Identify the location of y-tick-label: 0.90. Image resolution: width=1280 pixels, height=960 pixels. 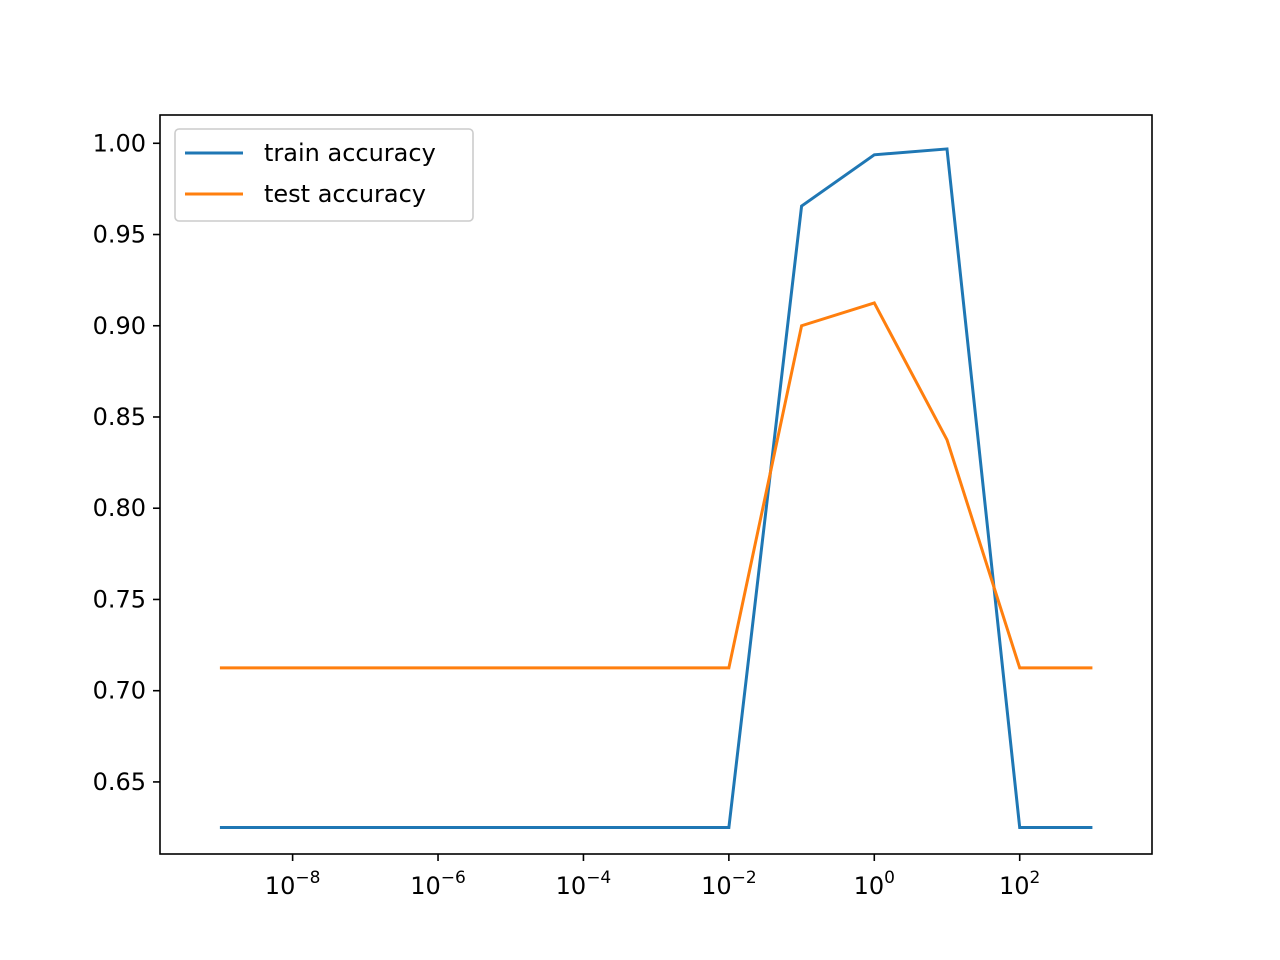
(119, 326).